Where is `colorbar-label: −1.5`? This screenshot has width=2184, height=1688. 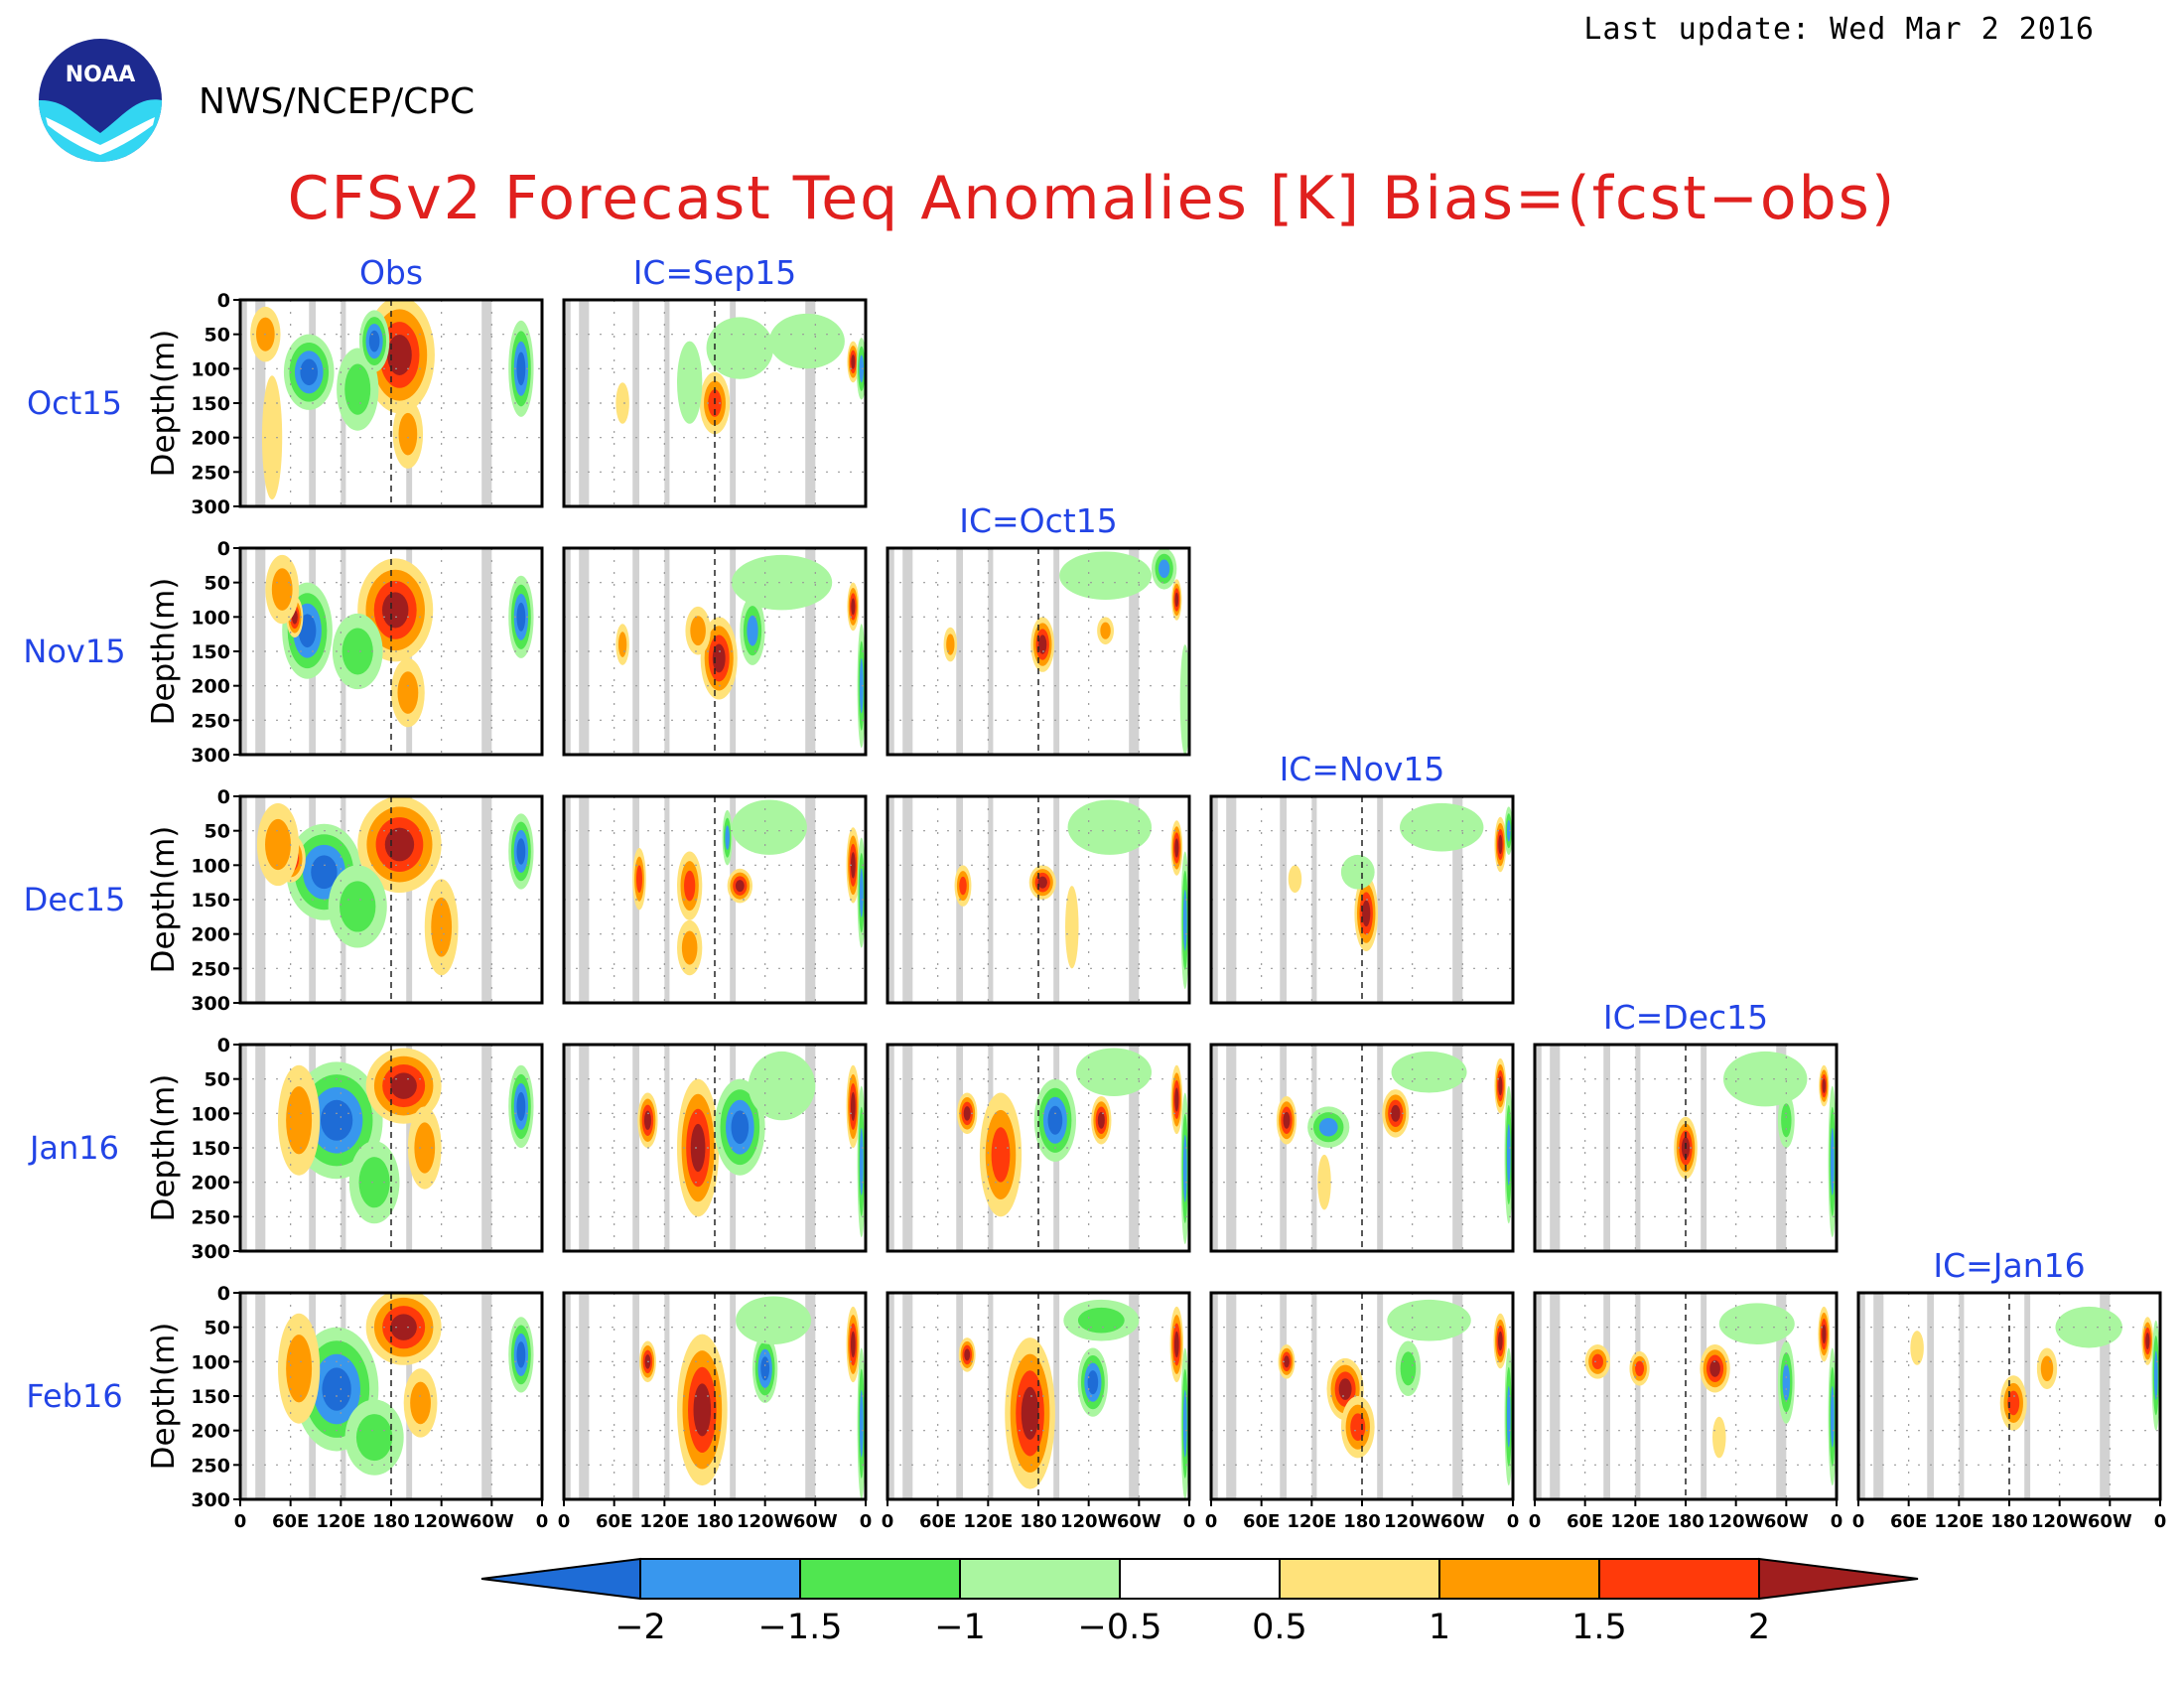 colorbar-label: −1.5 is located at coordinates (800, 1627).